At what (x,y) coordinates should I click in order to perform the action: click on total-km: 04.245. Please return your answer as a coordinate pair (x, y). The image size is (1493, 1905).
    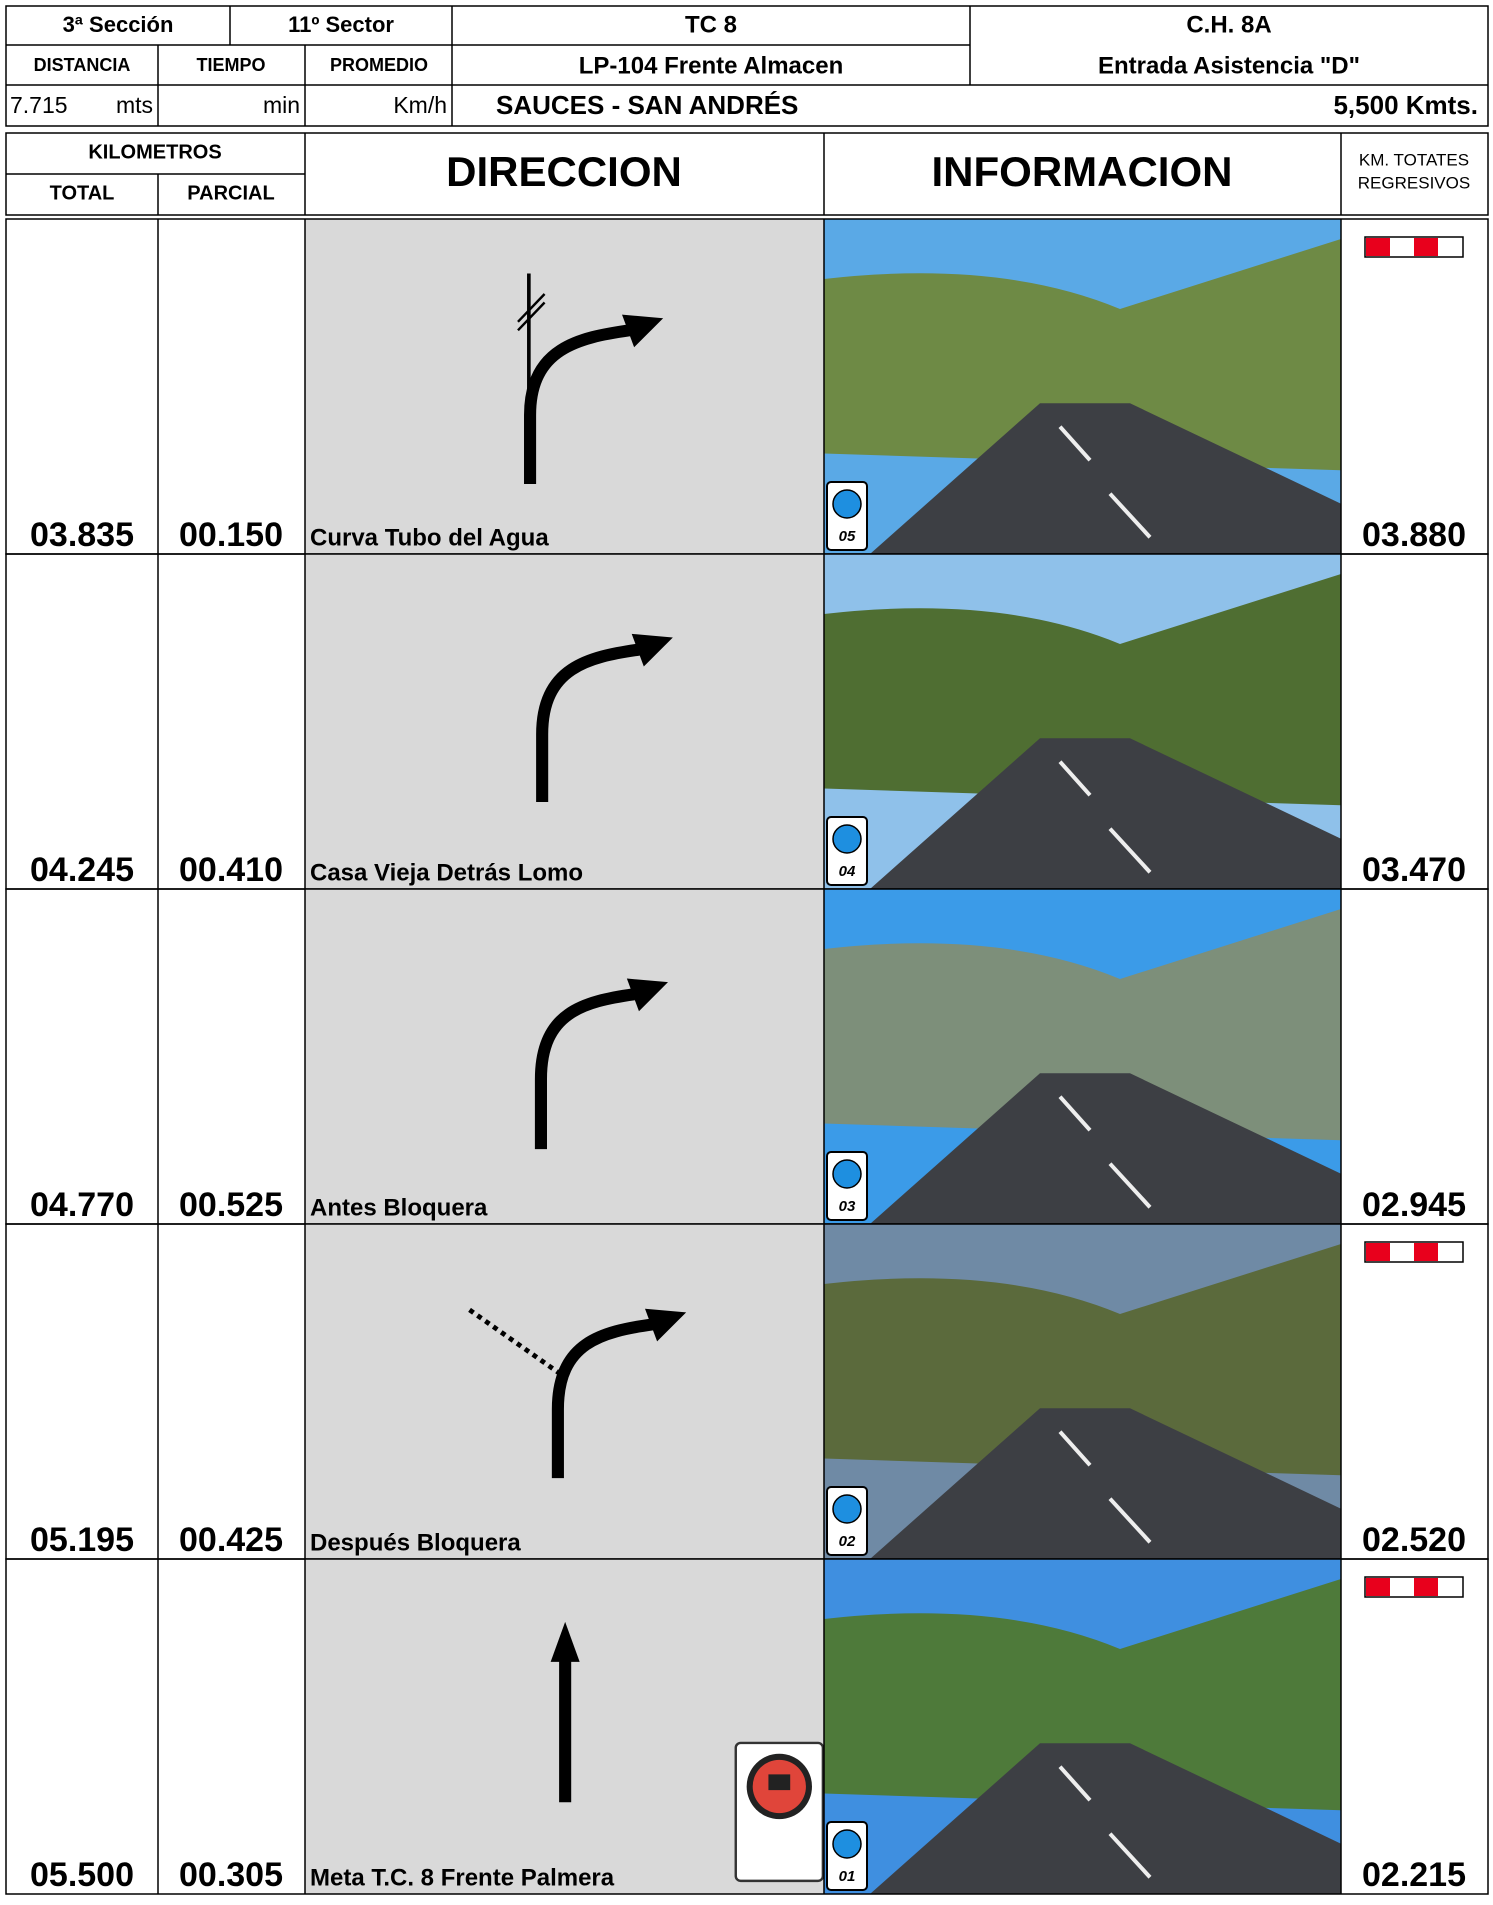
    Looking at the image, I should click on (82, 870).